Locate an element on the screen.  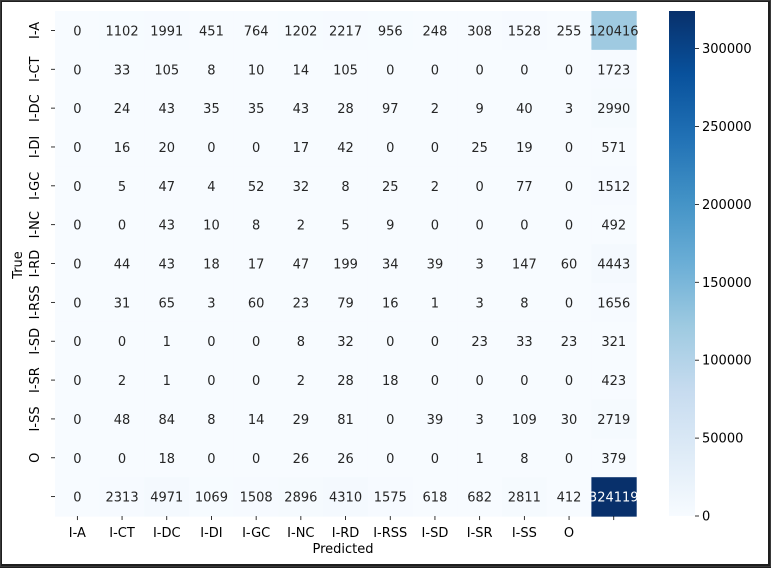
cell-value-label: 4 is located at coordinates (211, 187).